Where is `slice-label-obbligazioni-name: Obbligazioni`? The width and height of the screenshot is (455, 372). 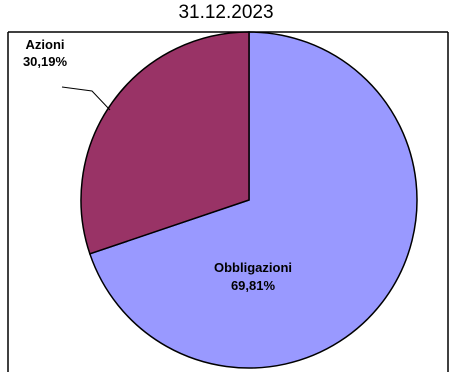
slice-label-obbligazioni-name: Obbligazioni is located at coordinates (253, 267).